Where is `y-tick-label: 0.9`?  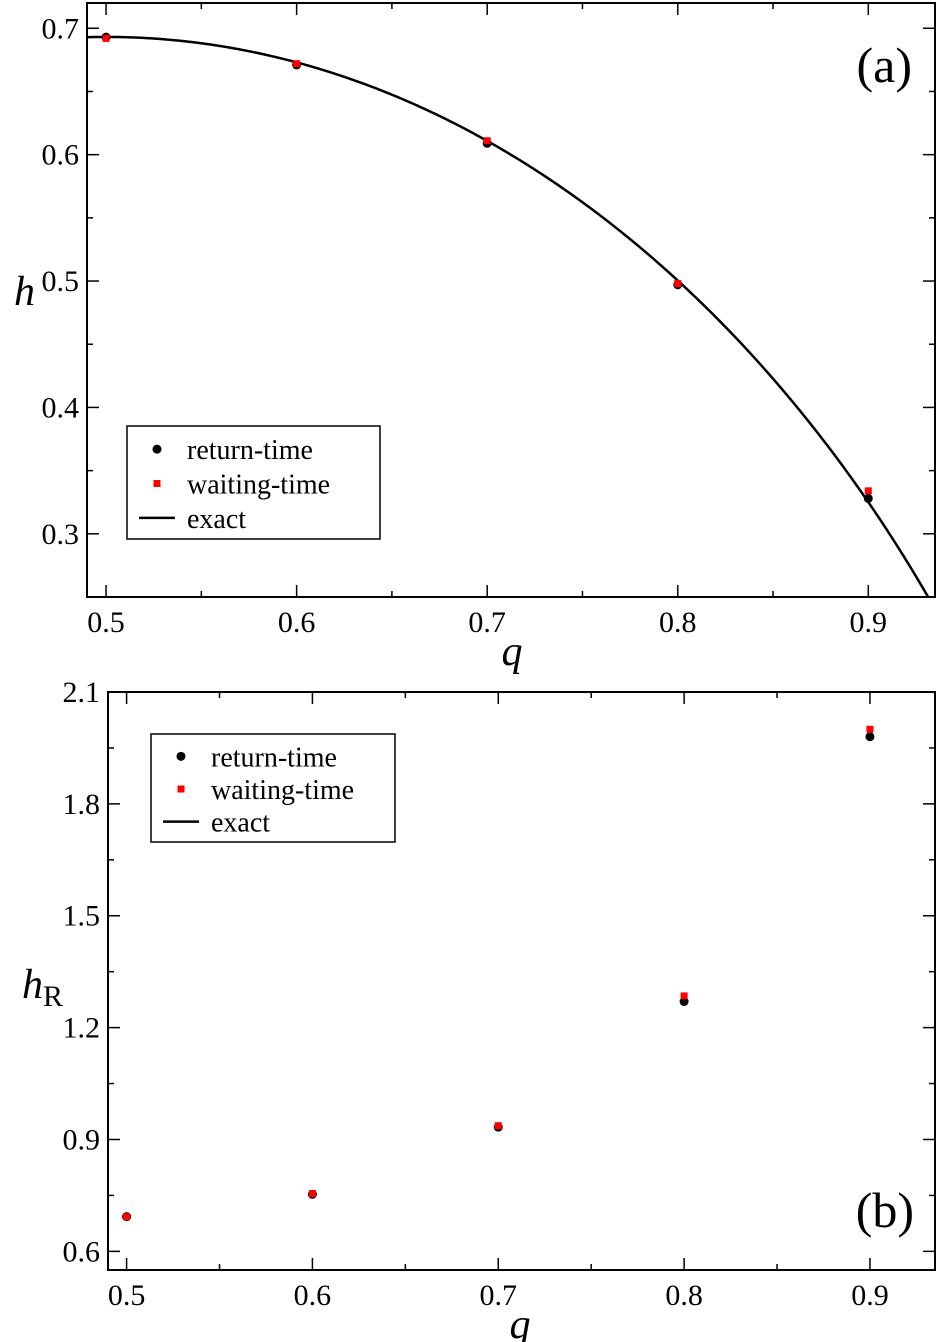 y-tick-label: 0.9 is located at coordinates (82, 1139).